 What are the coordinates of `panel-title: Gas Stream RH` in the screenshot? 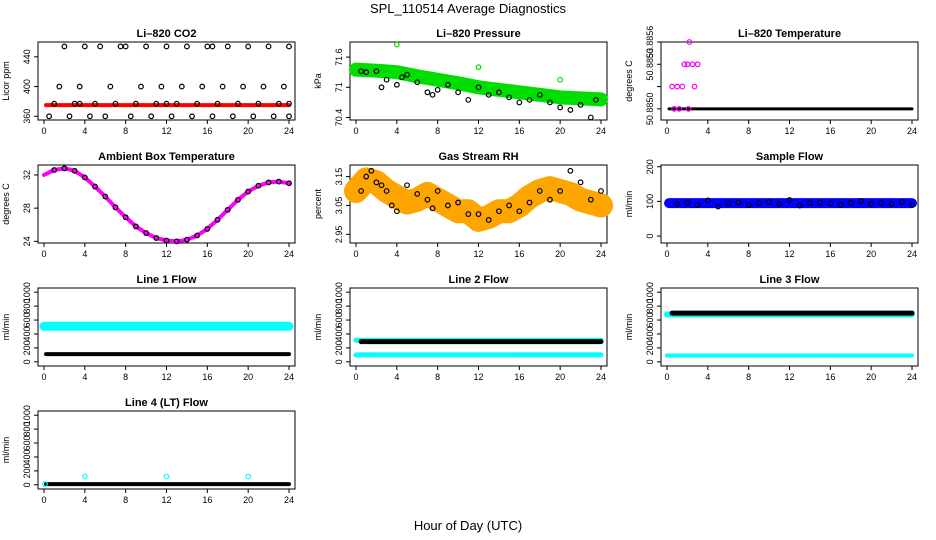 It's located at (478, 157).